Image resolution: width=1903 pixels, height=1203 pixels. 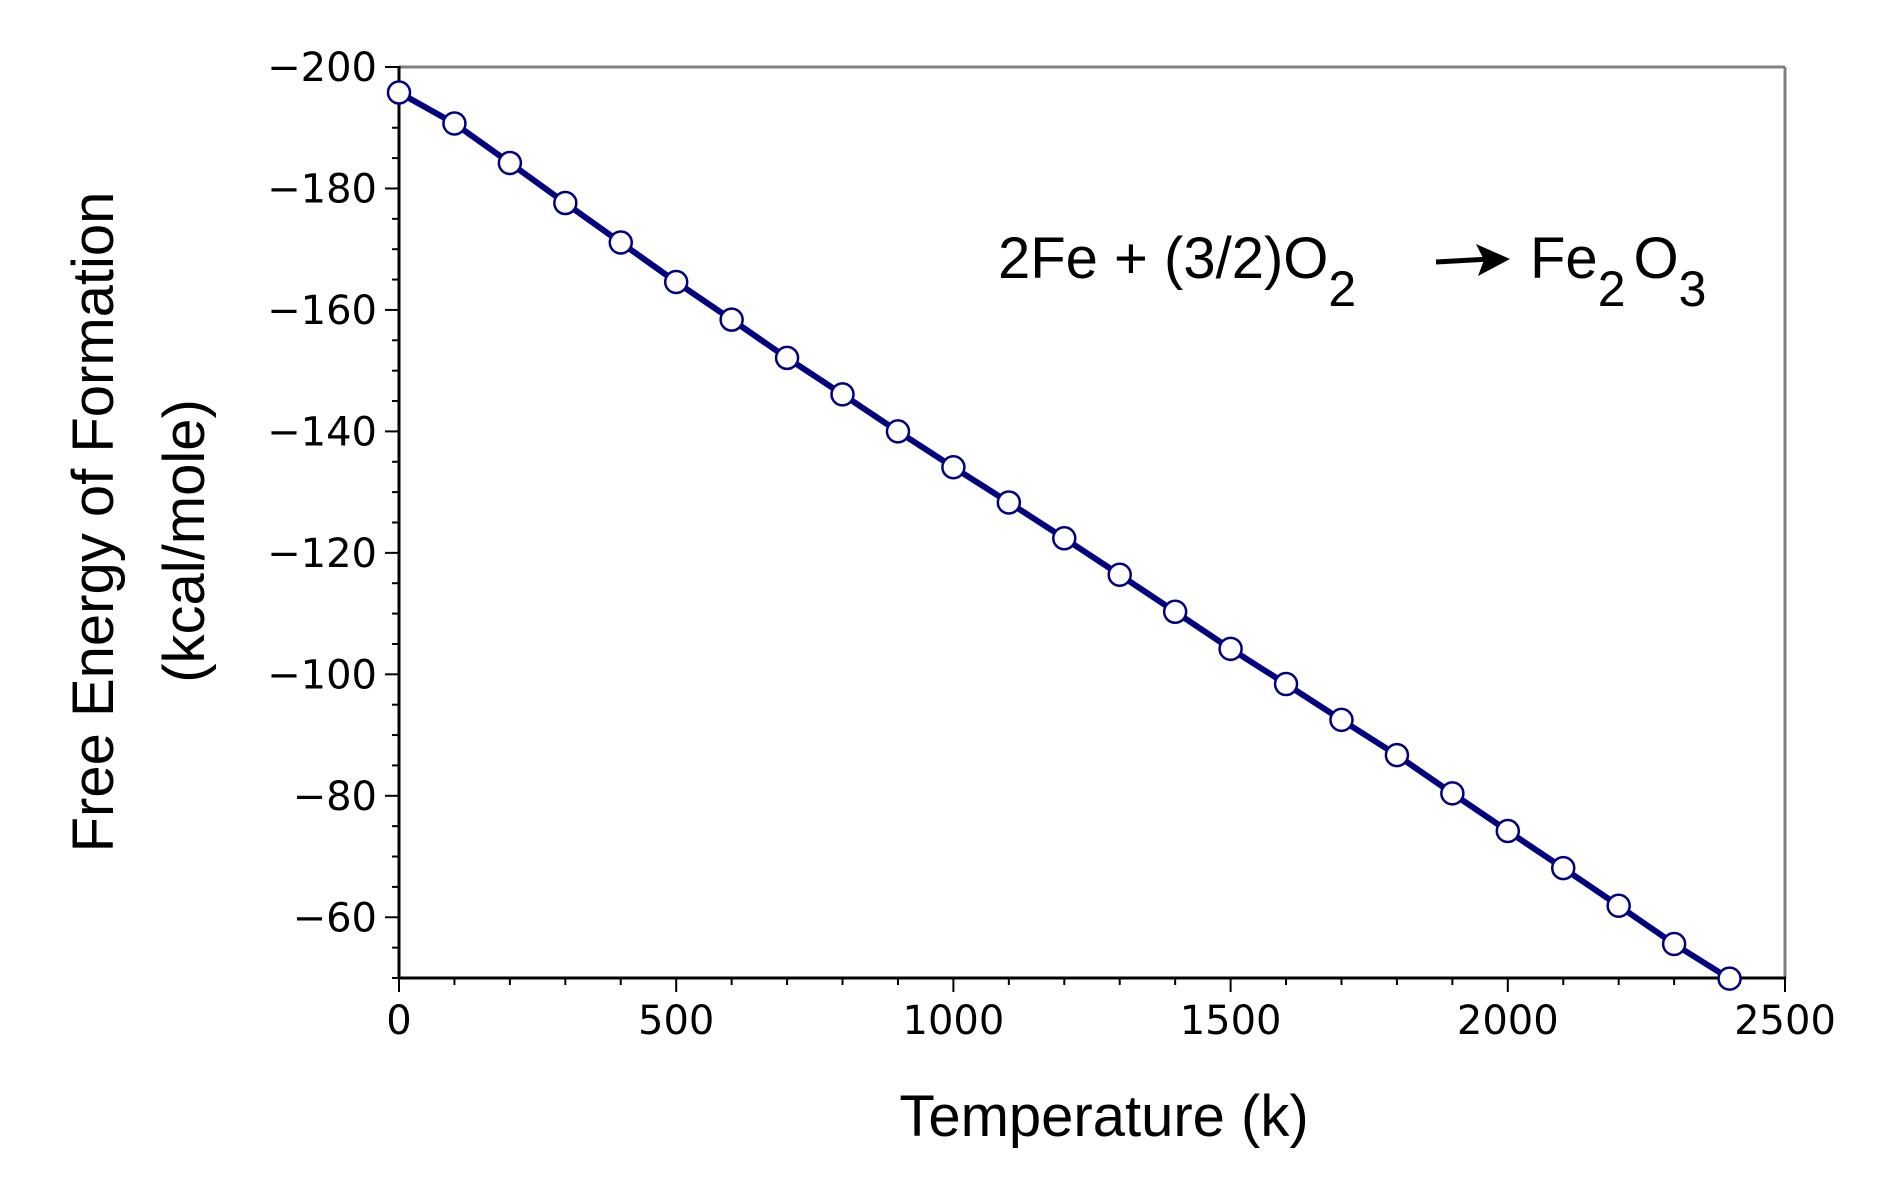 I want to click on x-tick-label: 1000, so click(x=954, y=1021).